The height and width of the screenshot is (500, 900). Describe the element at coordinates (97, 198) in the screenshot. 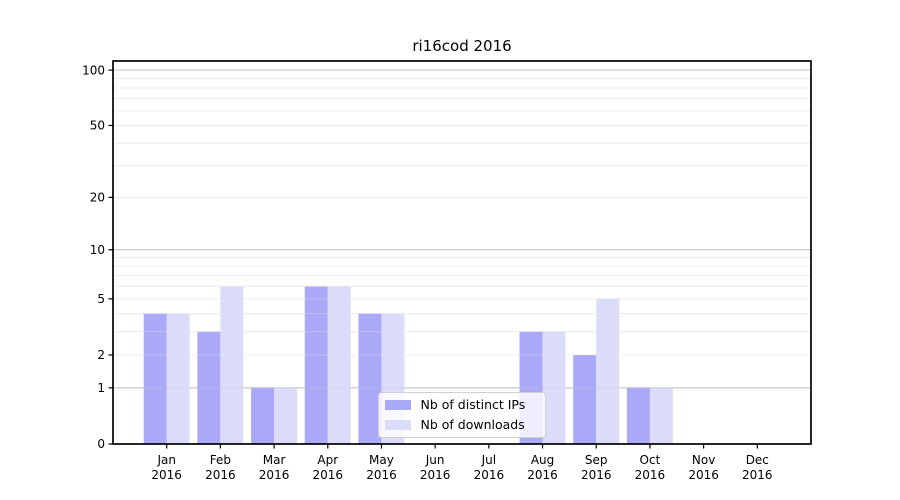

I see `y-tick-label-20: 20` at that location.